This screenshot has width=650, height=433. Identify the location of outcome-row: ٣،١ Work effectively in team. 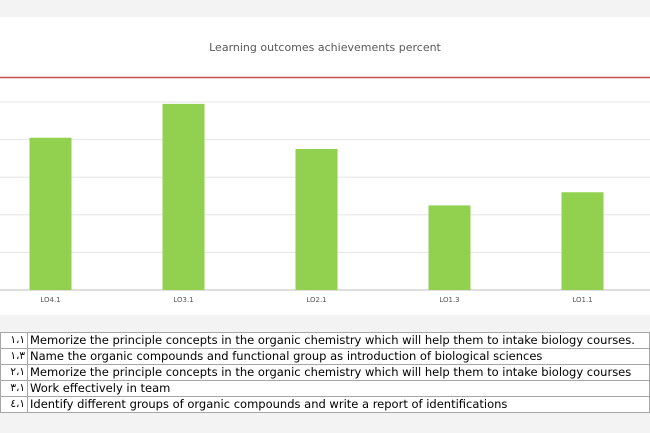
(325, 388).